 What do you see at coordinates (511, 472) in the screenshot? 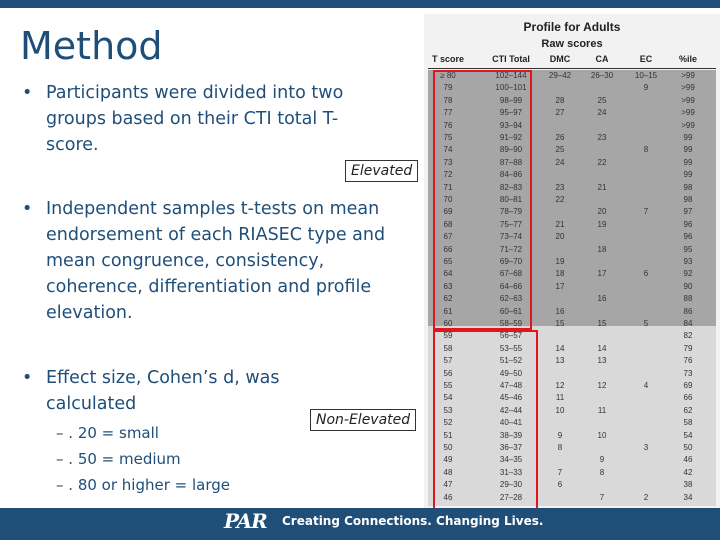
I see `table-cell: 31–33` at bounding box center [511, 472].